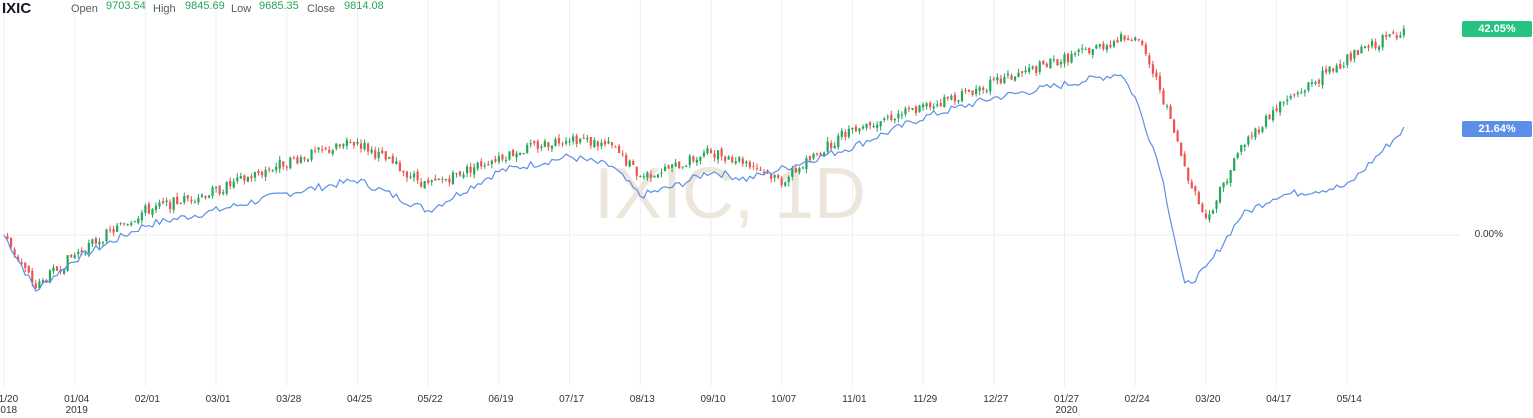 Image resolution: width=1533 pixels, height=418 pixels. Describe the element at coordinates (359, 399) in the screenshot. I see `x-tick-label: 04/25` at that location.